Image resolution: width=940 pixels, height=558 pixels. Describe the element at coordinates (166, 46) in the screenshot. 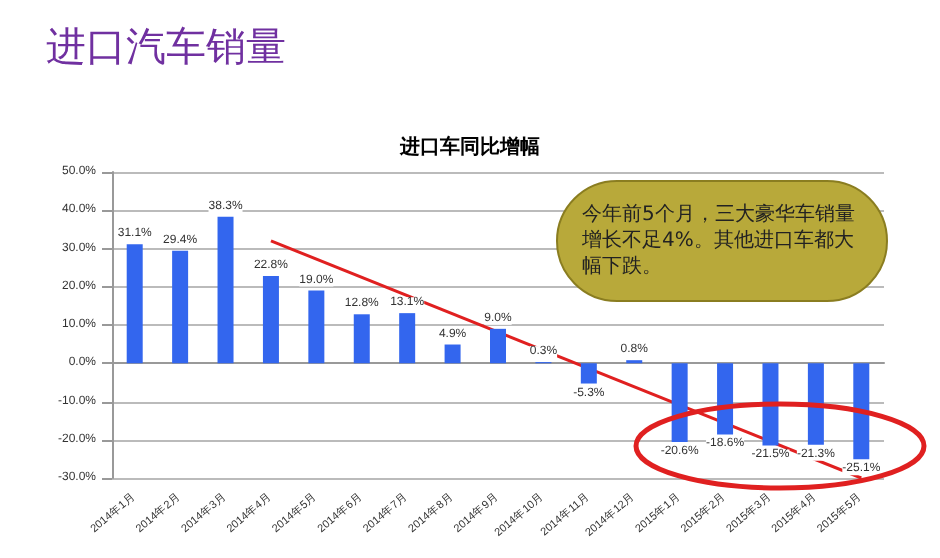

I see `chart-title: 进口汽车销量` at that location.